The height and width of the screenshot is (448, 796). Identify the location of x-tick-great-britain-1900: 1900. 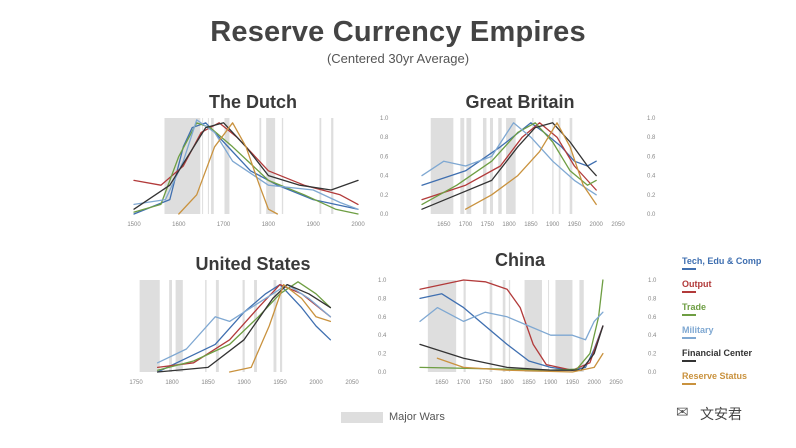
(553, 225).